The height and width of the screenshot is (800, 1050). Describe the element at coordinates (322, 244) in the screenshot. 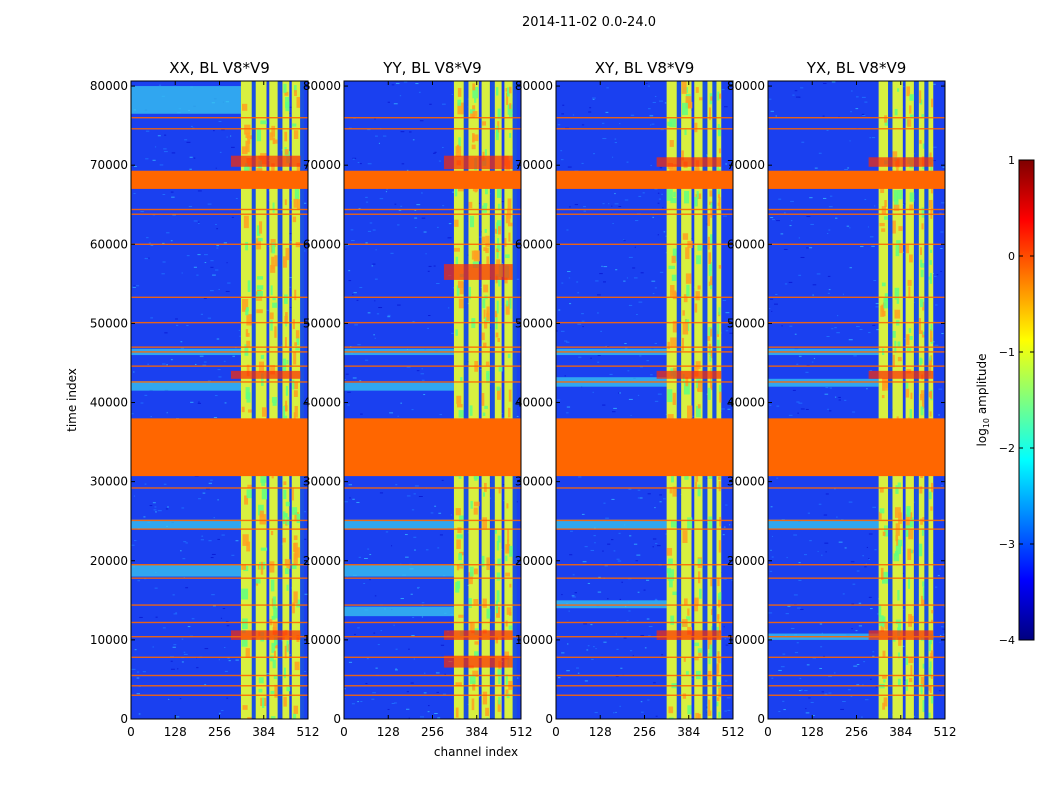

I see `y-tick-label: 60000` at that location.